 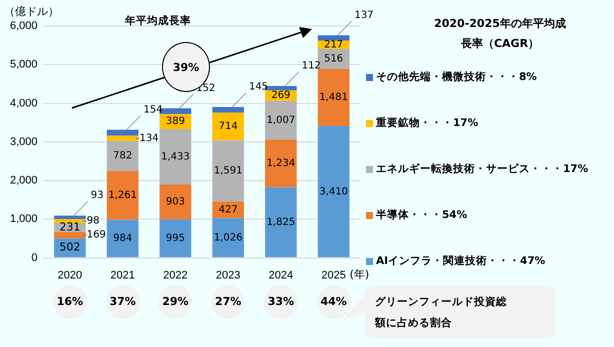 I want to click on data-label: 1,591, so click(x=228, y=171).